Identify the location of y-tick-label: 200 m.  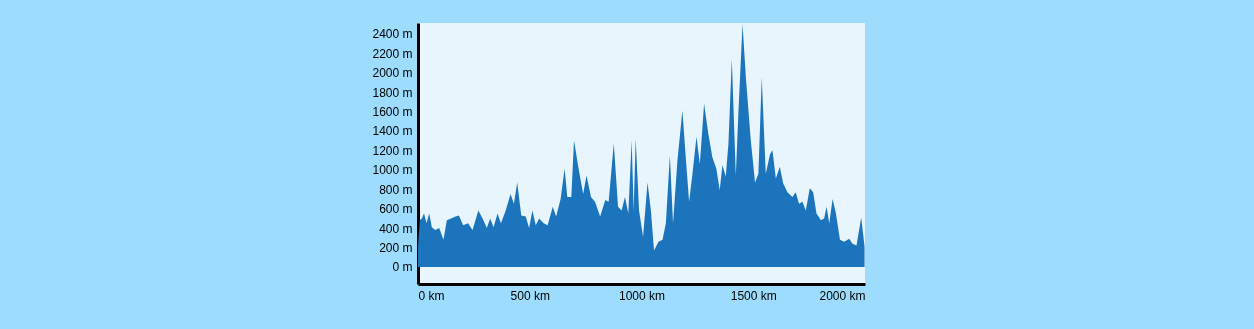
(396, 248).